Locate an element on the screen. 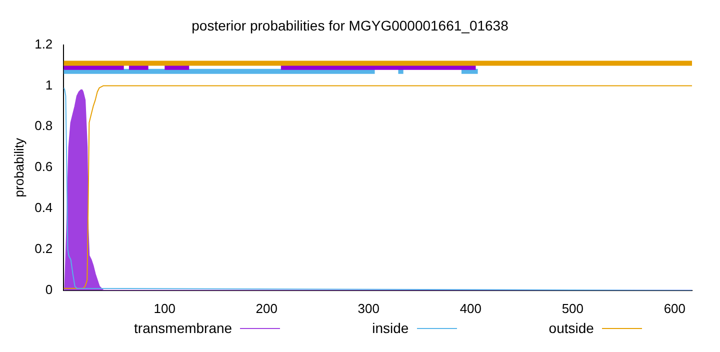 The image size is (720, 352). legend-label: outside is located at coordinates (571, 328).